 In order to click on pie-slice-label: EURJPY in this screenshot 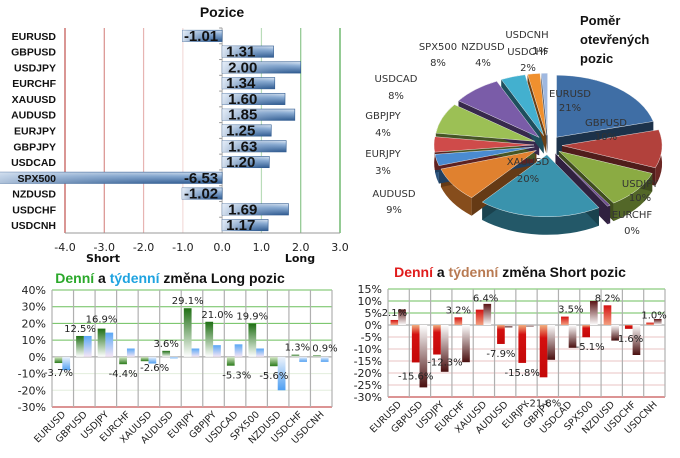, I will do `click(383, 154)`.